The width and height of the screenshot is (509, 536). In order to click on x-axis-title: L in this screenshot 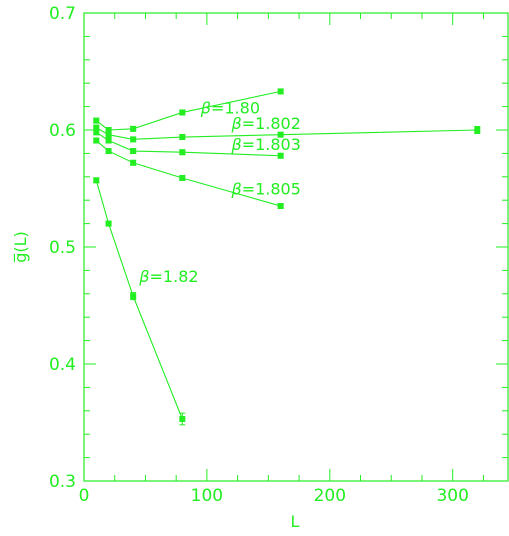, I will do `click(295, 521)`.